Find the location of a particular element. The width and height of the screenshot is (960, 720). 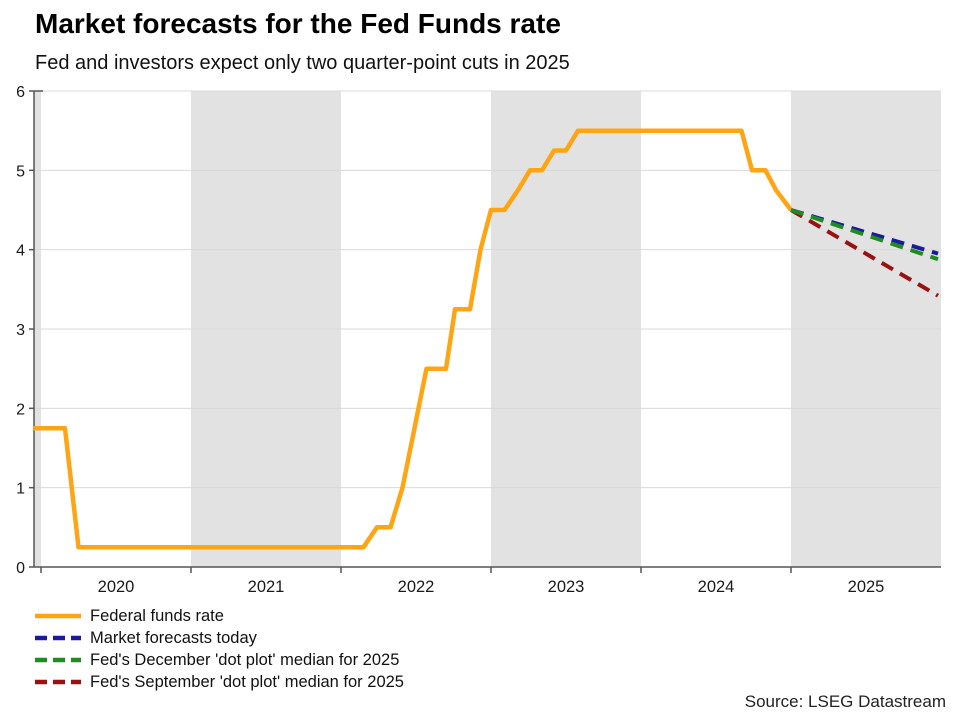

x-axis-label: 2023 is located at coordinates (566, 587).